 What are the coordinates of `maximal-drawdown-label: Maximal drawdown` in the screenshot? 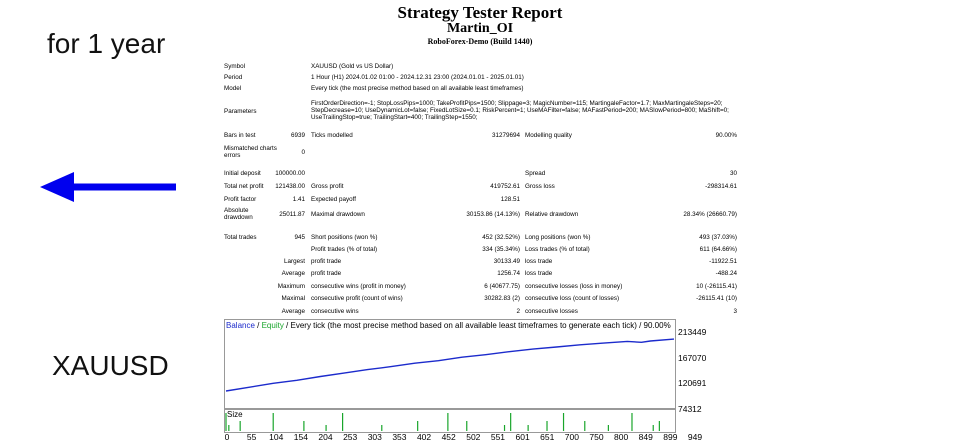 It's located at (338, 214).